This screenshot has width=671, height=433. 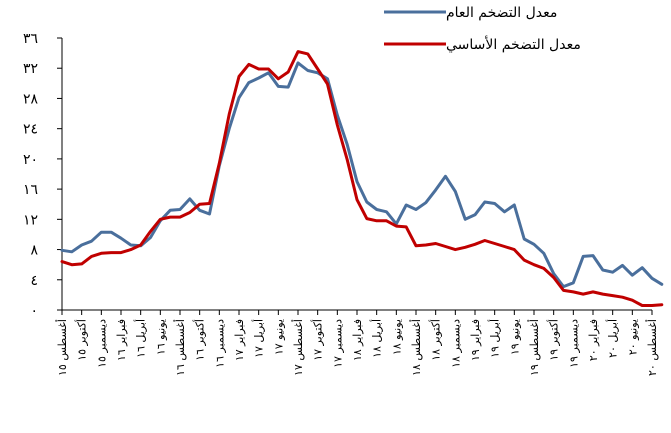 What do you see at coordinates (318, 340) in the screenshot?
I see `x-tick-label: أكتوبر ١٧` at bounding box center [318, 340].